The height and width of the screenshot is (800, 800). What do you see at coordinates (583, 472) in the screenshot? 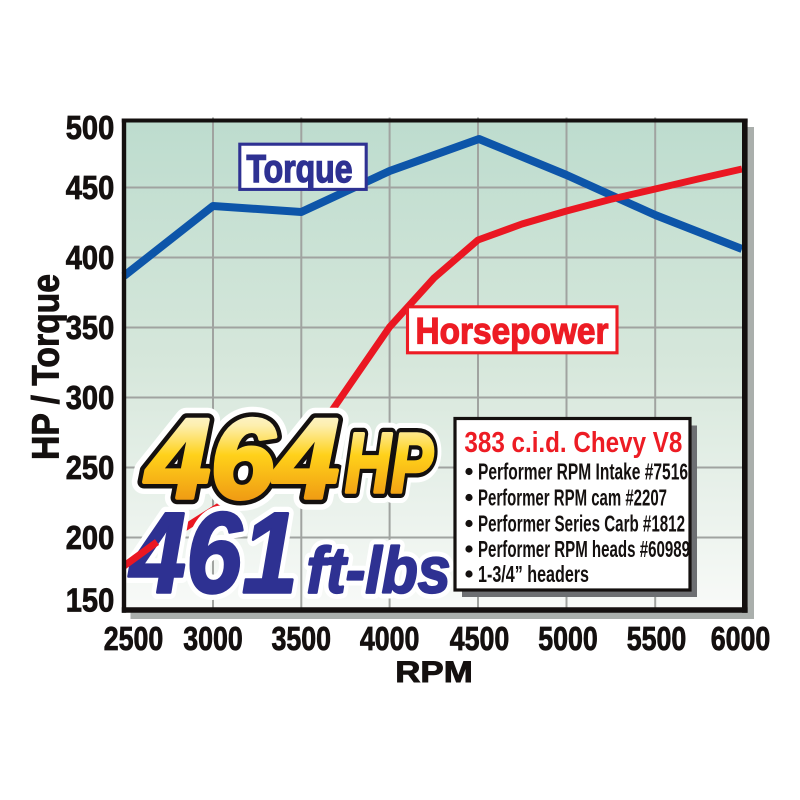
I see `svg-text: Performer RPM Intake #7516` at bounding box center [583, 472].